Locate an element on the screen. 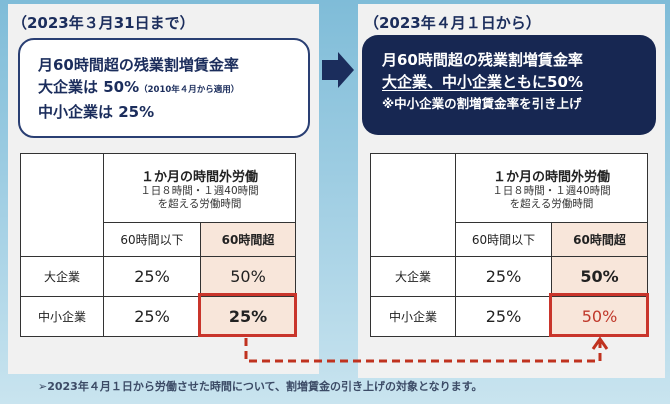  before-line1: 月60時間超の残業割増賃金率 is located at coordinates (138, 65).